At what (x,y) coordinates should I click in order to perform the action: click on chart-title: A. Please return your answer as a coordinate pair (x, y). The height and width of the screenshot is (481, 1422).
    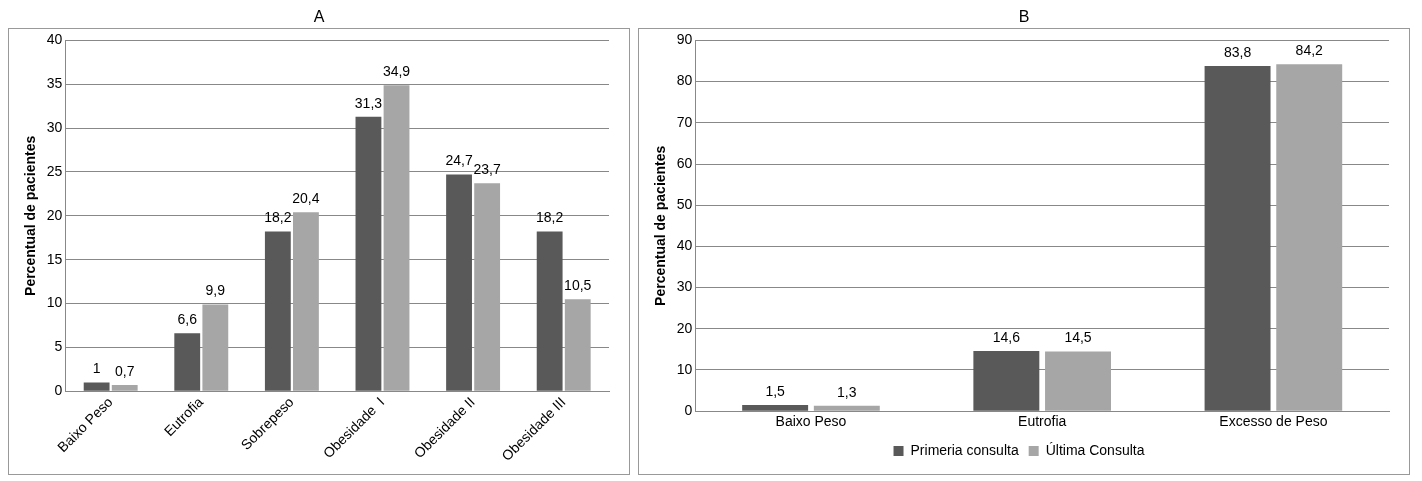
    Looking at the image, I should click on (319, 17).